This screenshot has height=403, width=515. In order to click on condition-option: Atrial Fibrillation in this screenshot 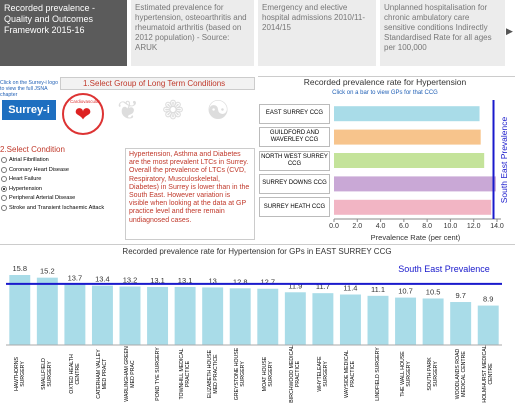, I will do `click(62, 160)`.